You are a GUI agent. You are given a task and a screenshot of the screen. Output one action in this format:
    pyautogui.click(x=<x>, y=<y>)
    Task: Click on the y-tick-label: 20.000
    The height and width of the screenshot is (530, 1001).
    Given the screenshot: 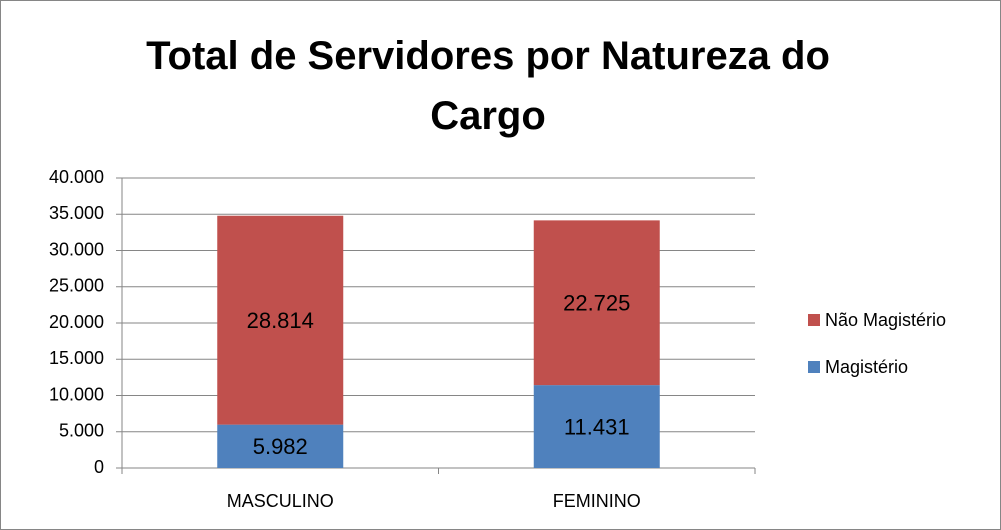 What is the action you would take?
    pyautogui.click(x=76, y=322)
    